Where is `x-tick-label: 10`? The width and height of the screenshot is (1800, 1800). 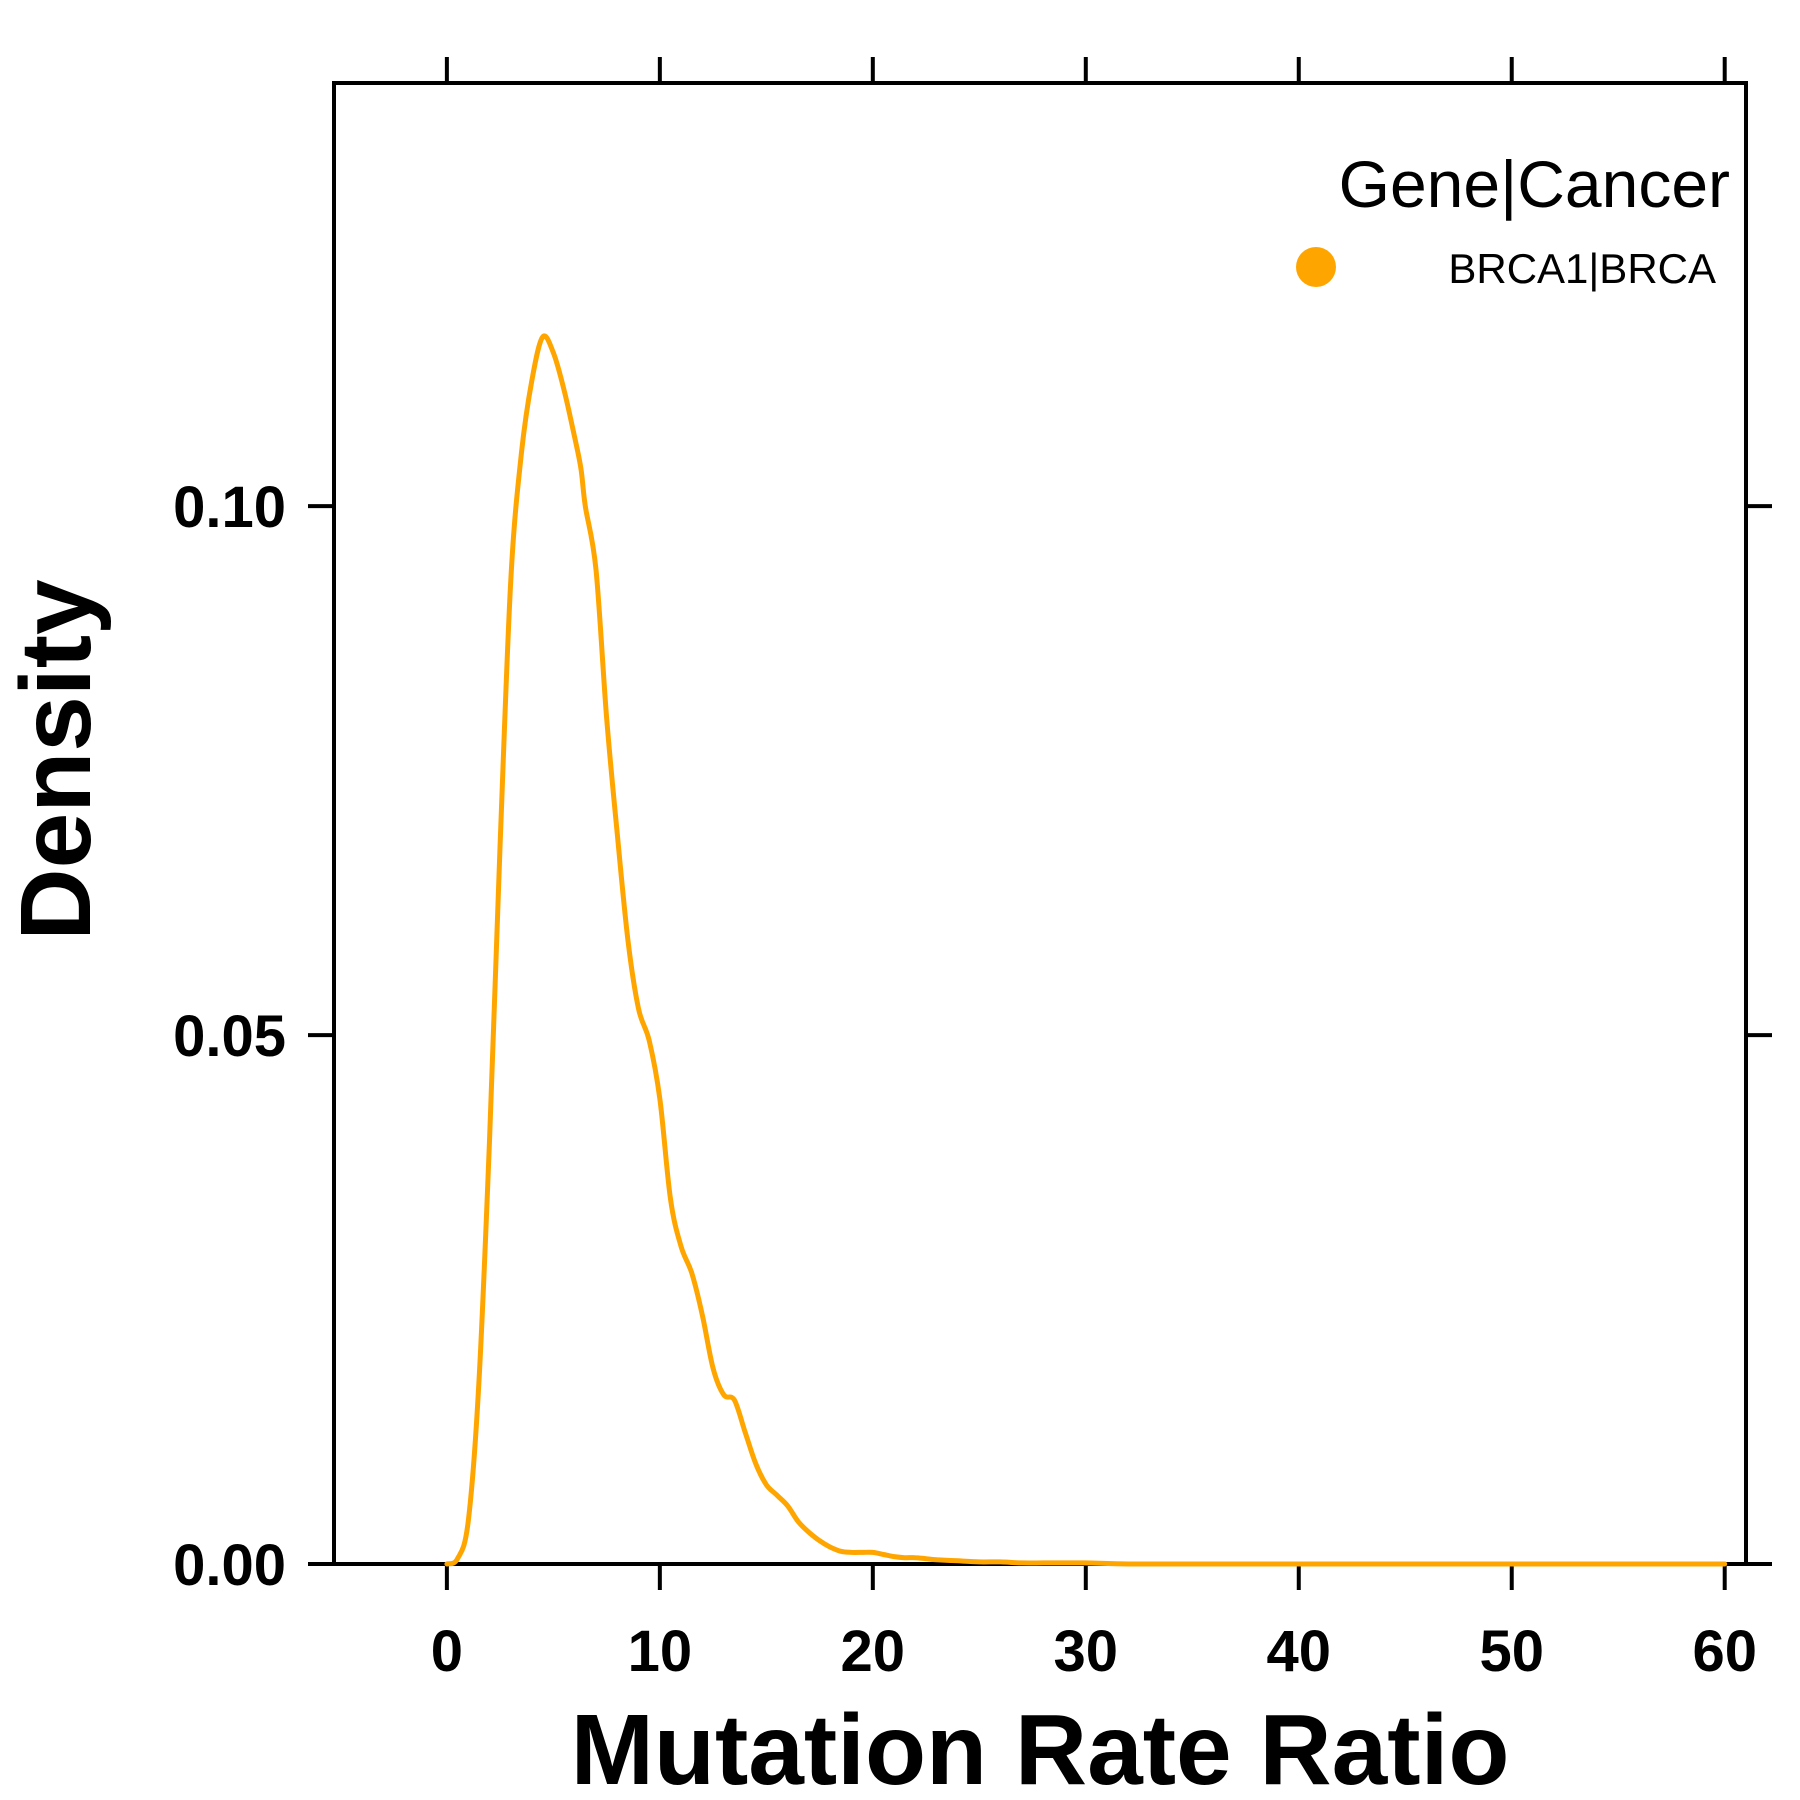
x-tick-label: 10 is located at coordinates (660, 1651).